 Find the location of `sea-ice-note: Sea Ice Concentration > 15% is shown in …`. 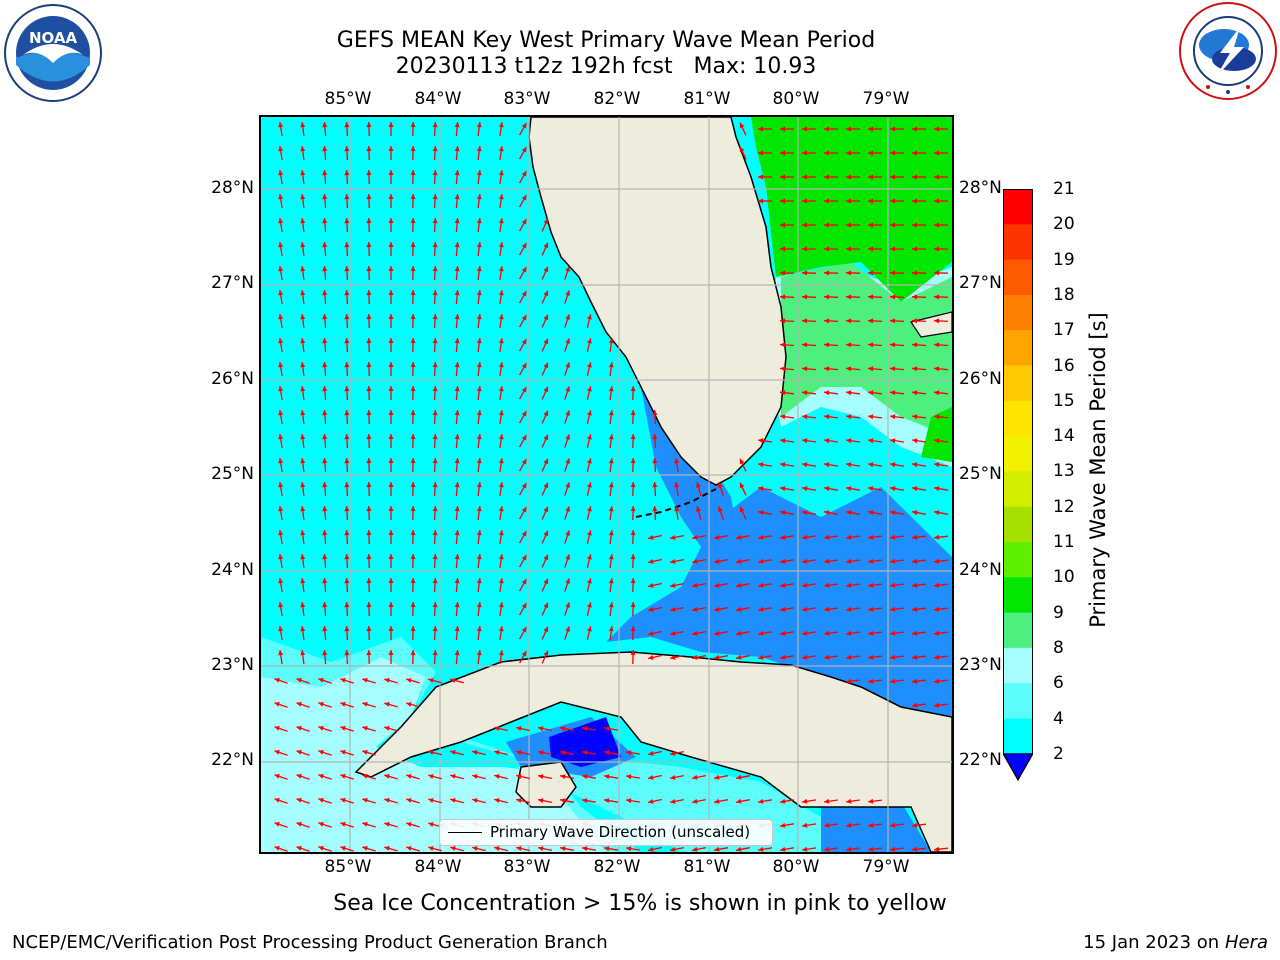

sea-ice-note: Sea Ice Concentration > 15% is shown in … is located at coordinates (640, 903).